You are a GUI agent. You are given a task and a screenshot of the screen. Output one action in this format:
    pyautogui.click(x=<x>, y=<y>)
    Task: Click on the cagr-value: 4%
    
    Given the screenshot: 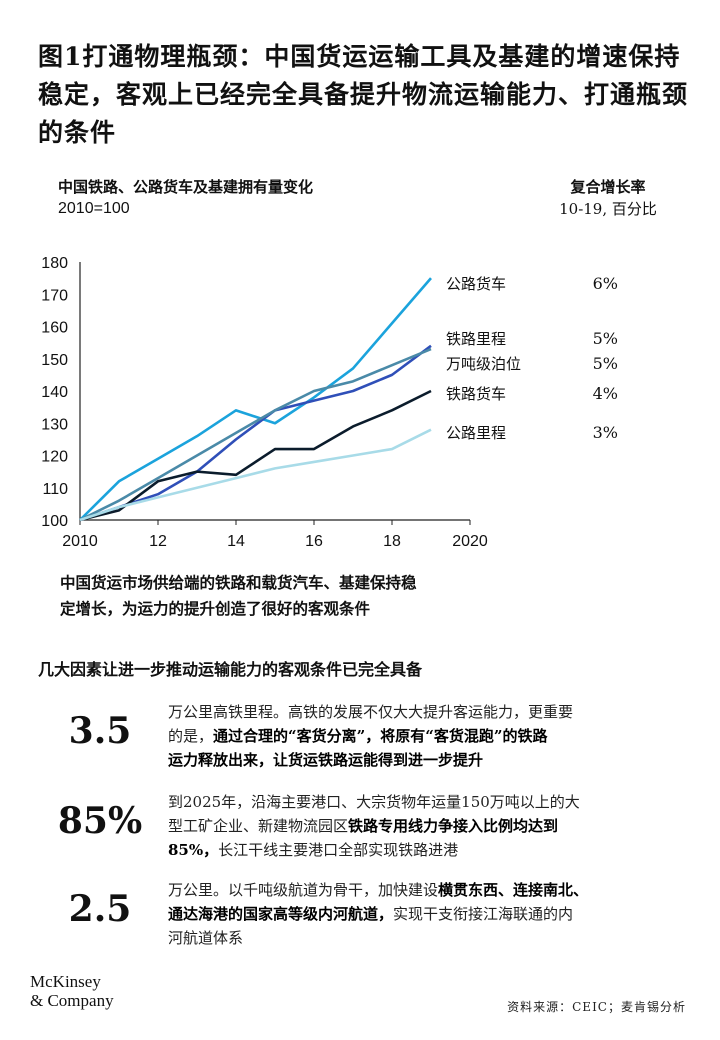 What is the action you would take?
    pyautogui.click(x=605, y=393)
    